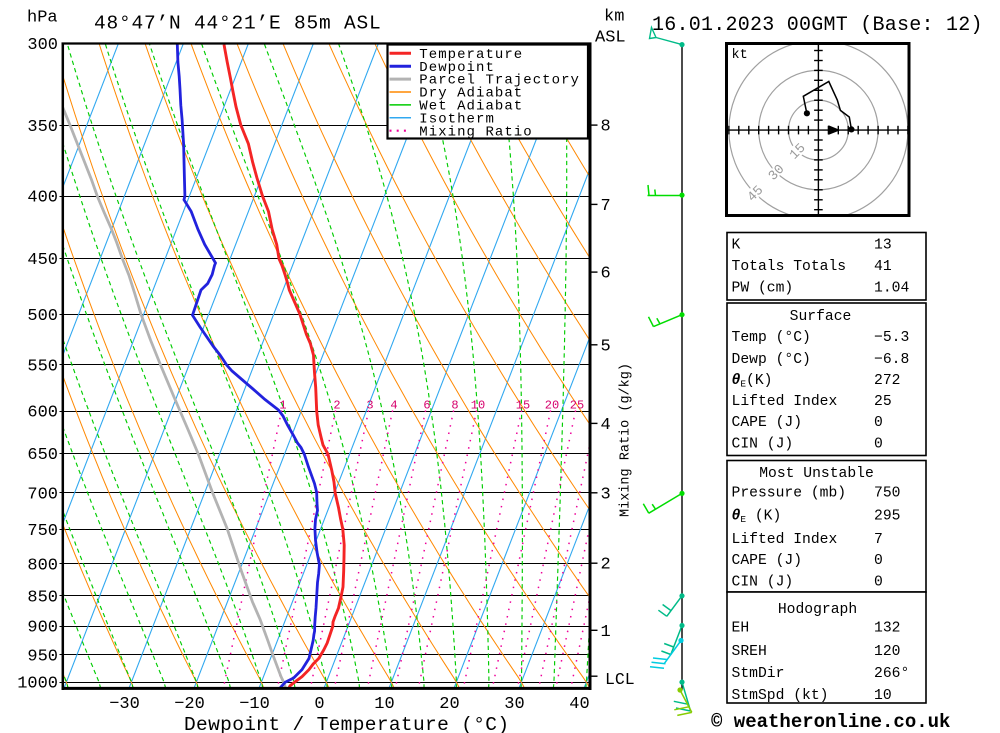 Image resolution: width=1000 pixels, height=733 pixels. What do you see at coordinates (620, 679) in the screenshot?
I see `svg-text: LCL` at bounding box center [620, 679].